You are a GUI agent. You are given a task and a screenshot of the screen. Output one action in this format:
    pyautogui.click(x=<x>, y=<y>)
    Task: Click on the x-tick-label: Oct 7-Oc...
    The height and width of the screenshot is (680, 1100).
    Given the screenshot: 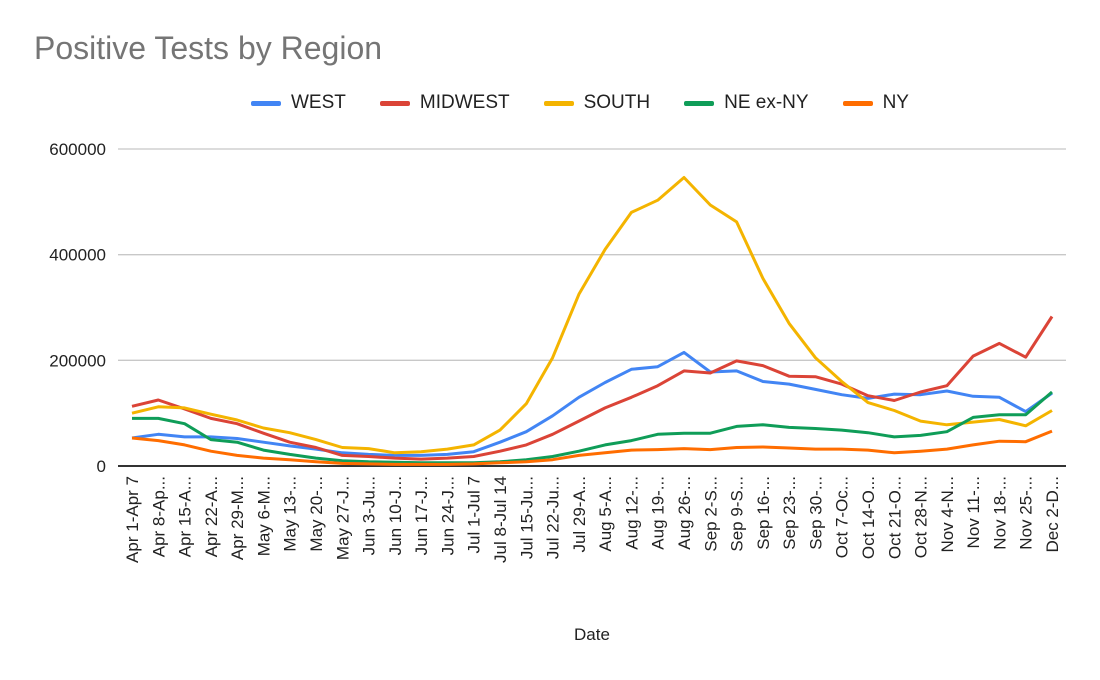 What is the action you would take?
    pyautogui.click(x=842, y=517)
    